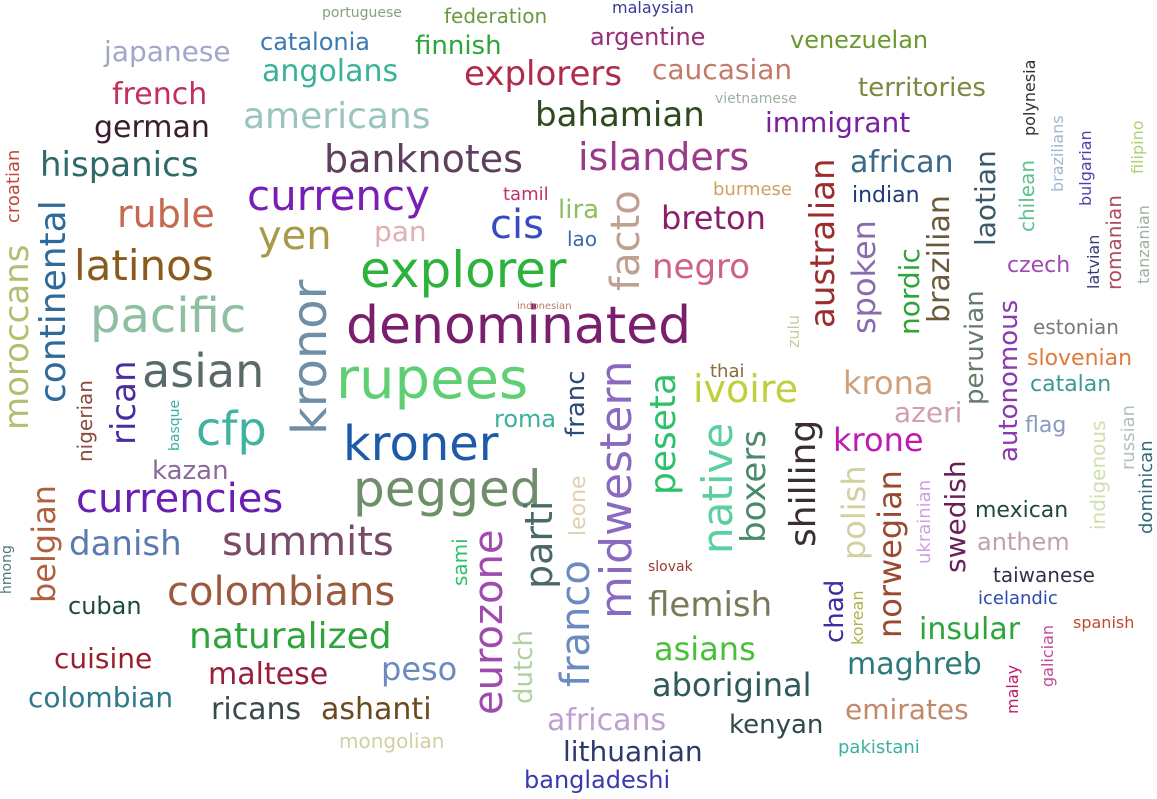  What do you see at coordinates (607, 720) in the screenshot?
I see `cloud-word-africans: africans` at bounding box center [607, 720].